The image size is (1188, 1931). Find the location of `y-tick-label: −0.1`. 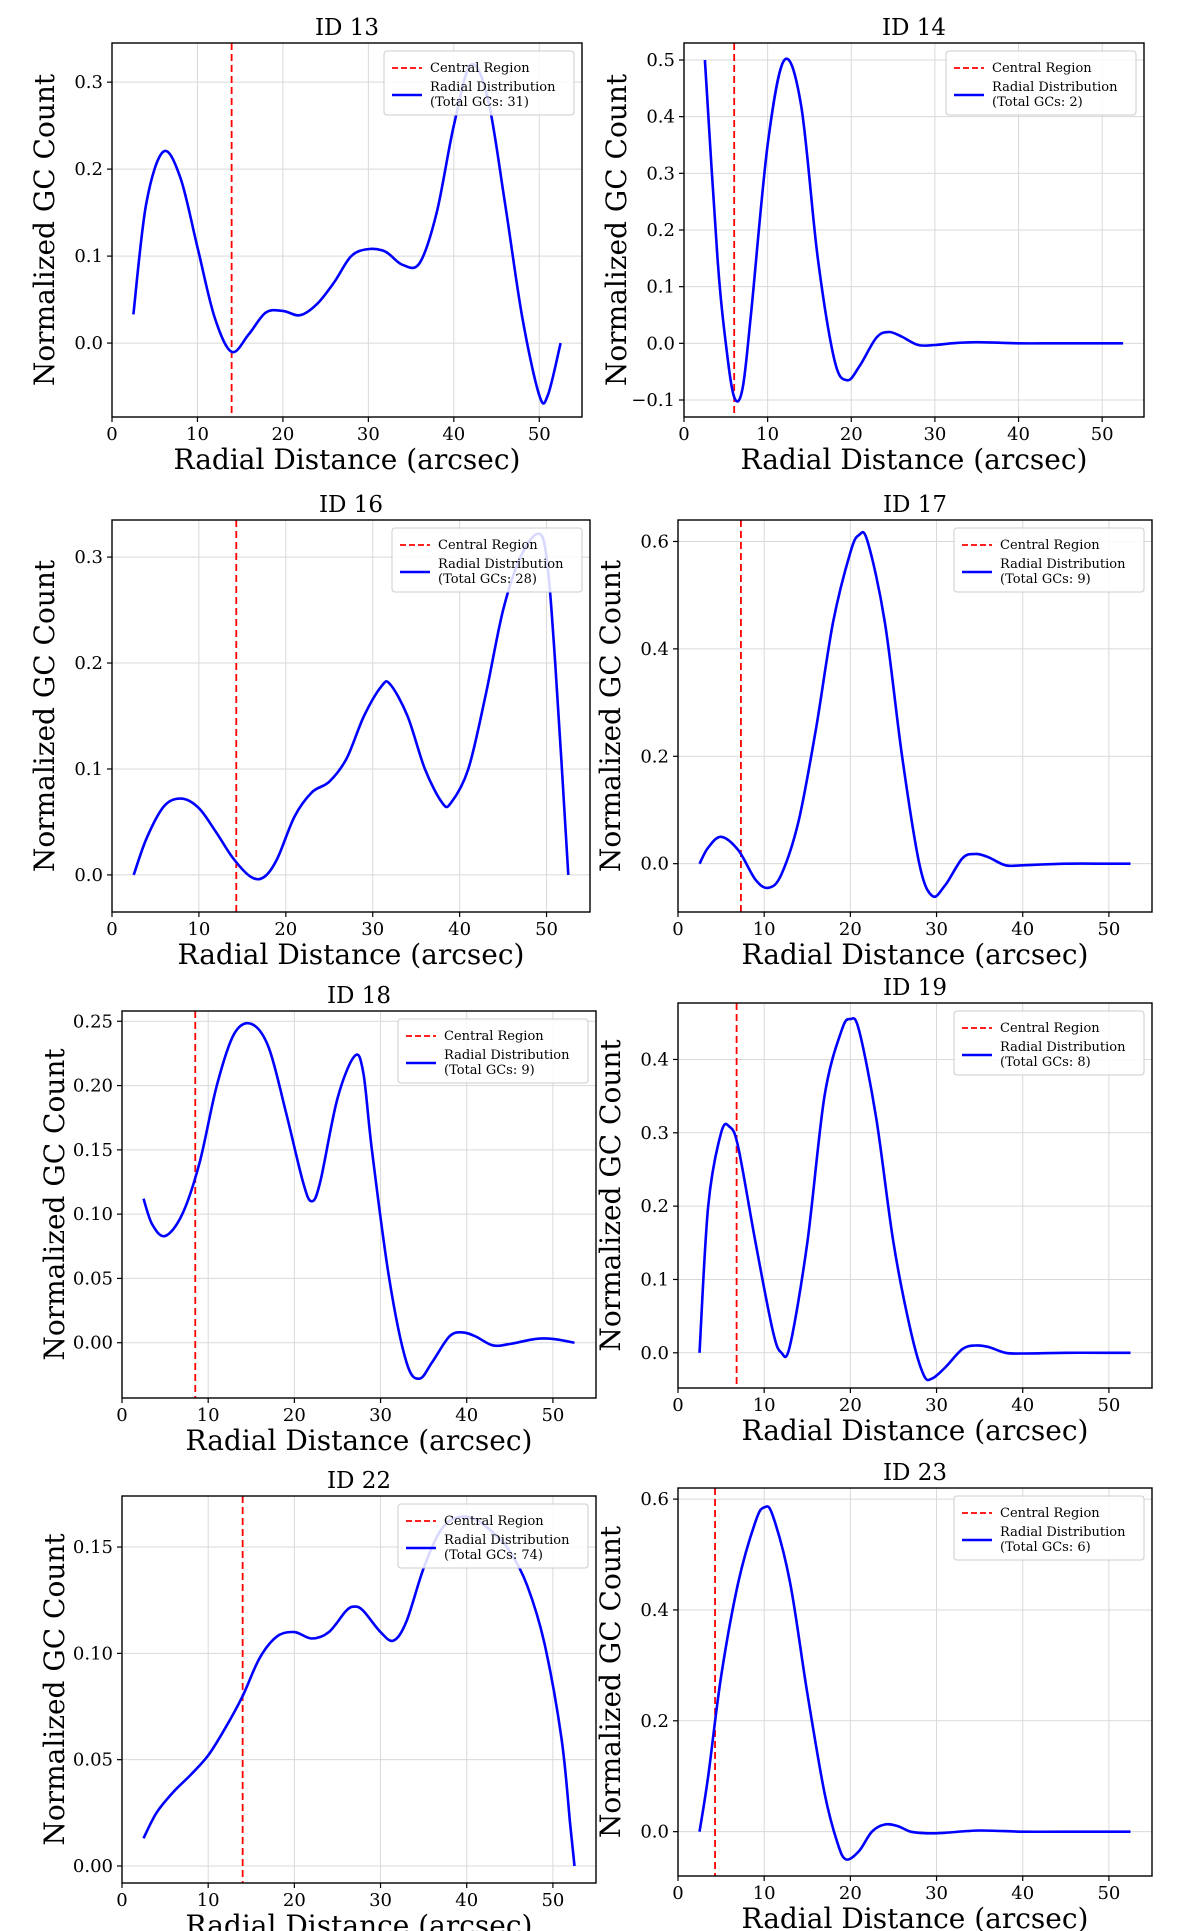

y-tick-label: −0.1 is located at coordinates (653, 400).